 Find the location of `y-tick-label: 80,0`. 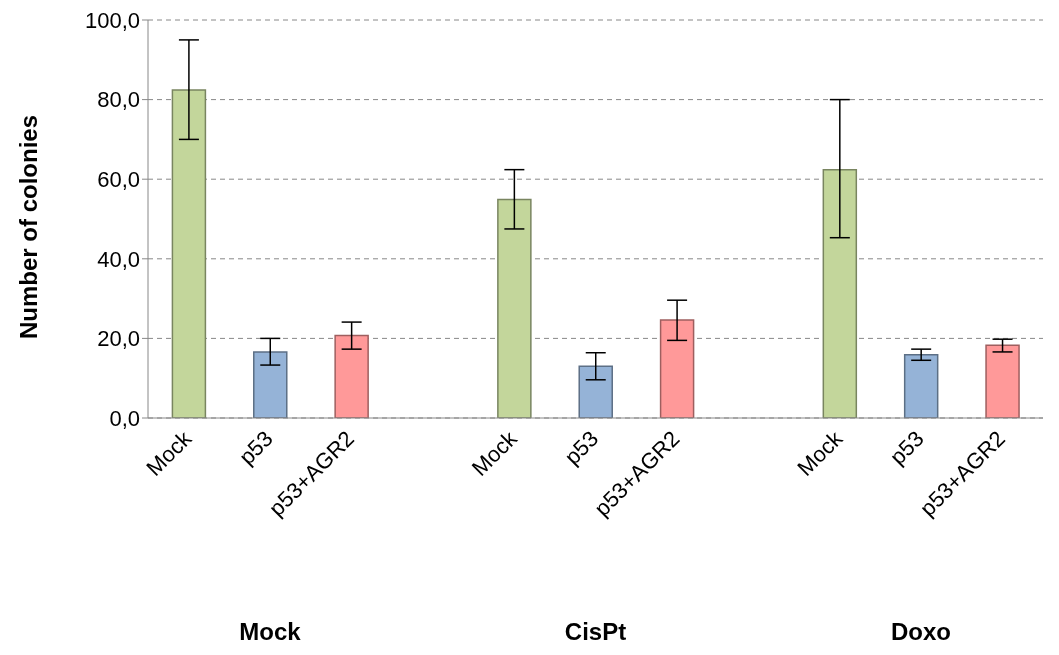

y-tick-label: 80,0 is located at coordinates (118, 100).